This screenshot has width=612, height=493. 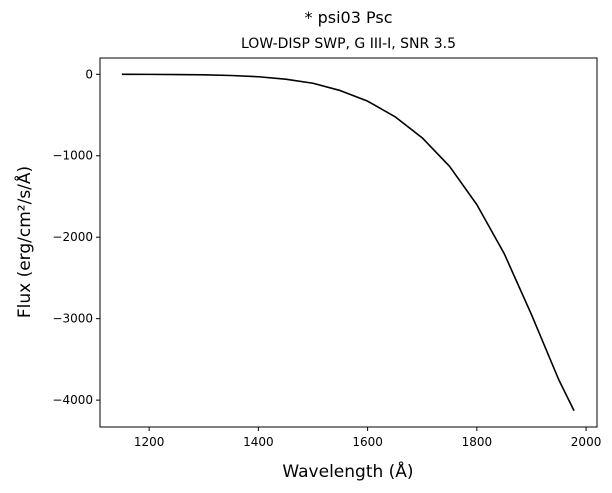 What do you see at coordinates (258, 442) in the screenshot?
I see `x-tick-label: 1400` at bounding box center [258, 442].